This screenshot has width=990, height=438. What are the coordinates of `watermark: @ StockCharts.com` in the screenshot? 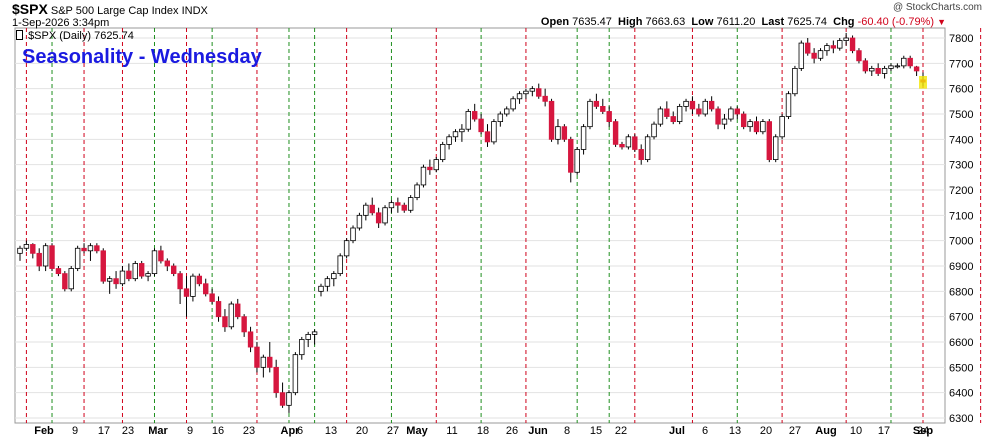 It's located at (937, 7).